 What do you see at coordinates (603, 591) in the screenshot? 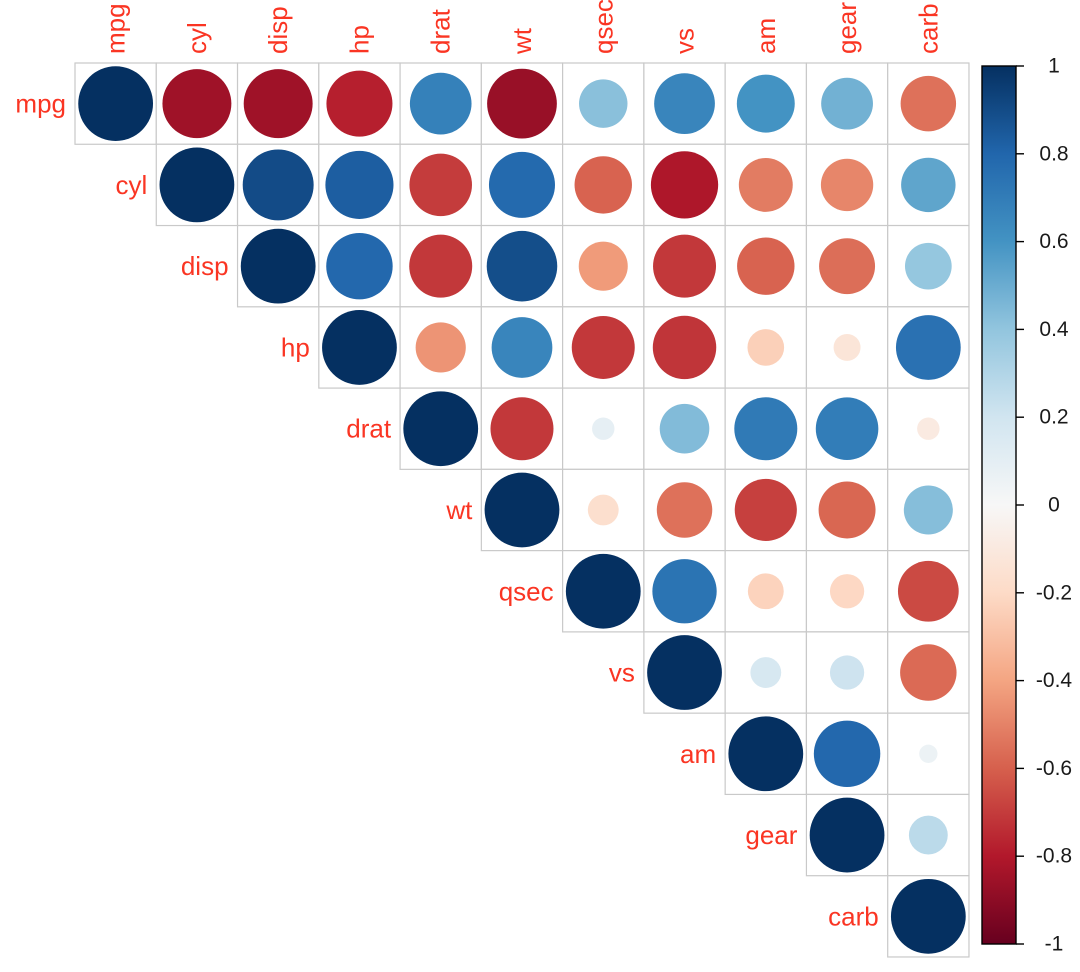
I see `corr-circle-qsec-qsec` at bounding box center [603, 591].